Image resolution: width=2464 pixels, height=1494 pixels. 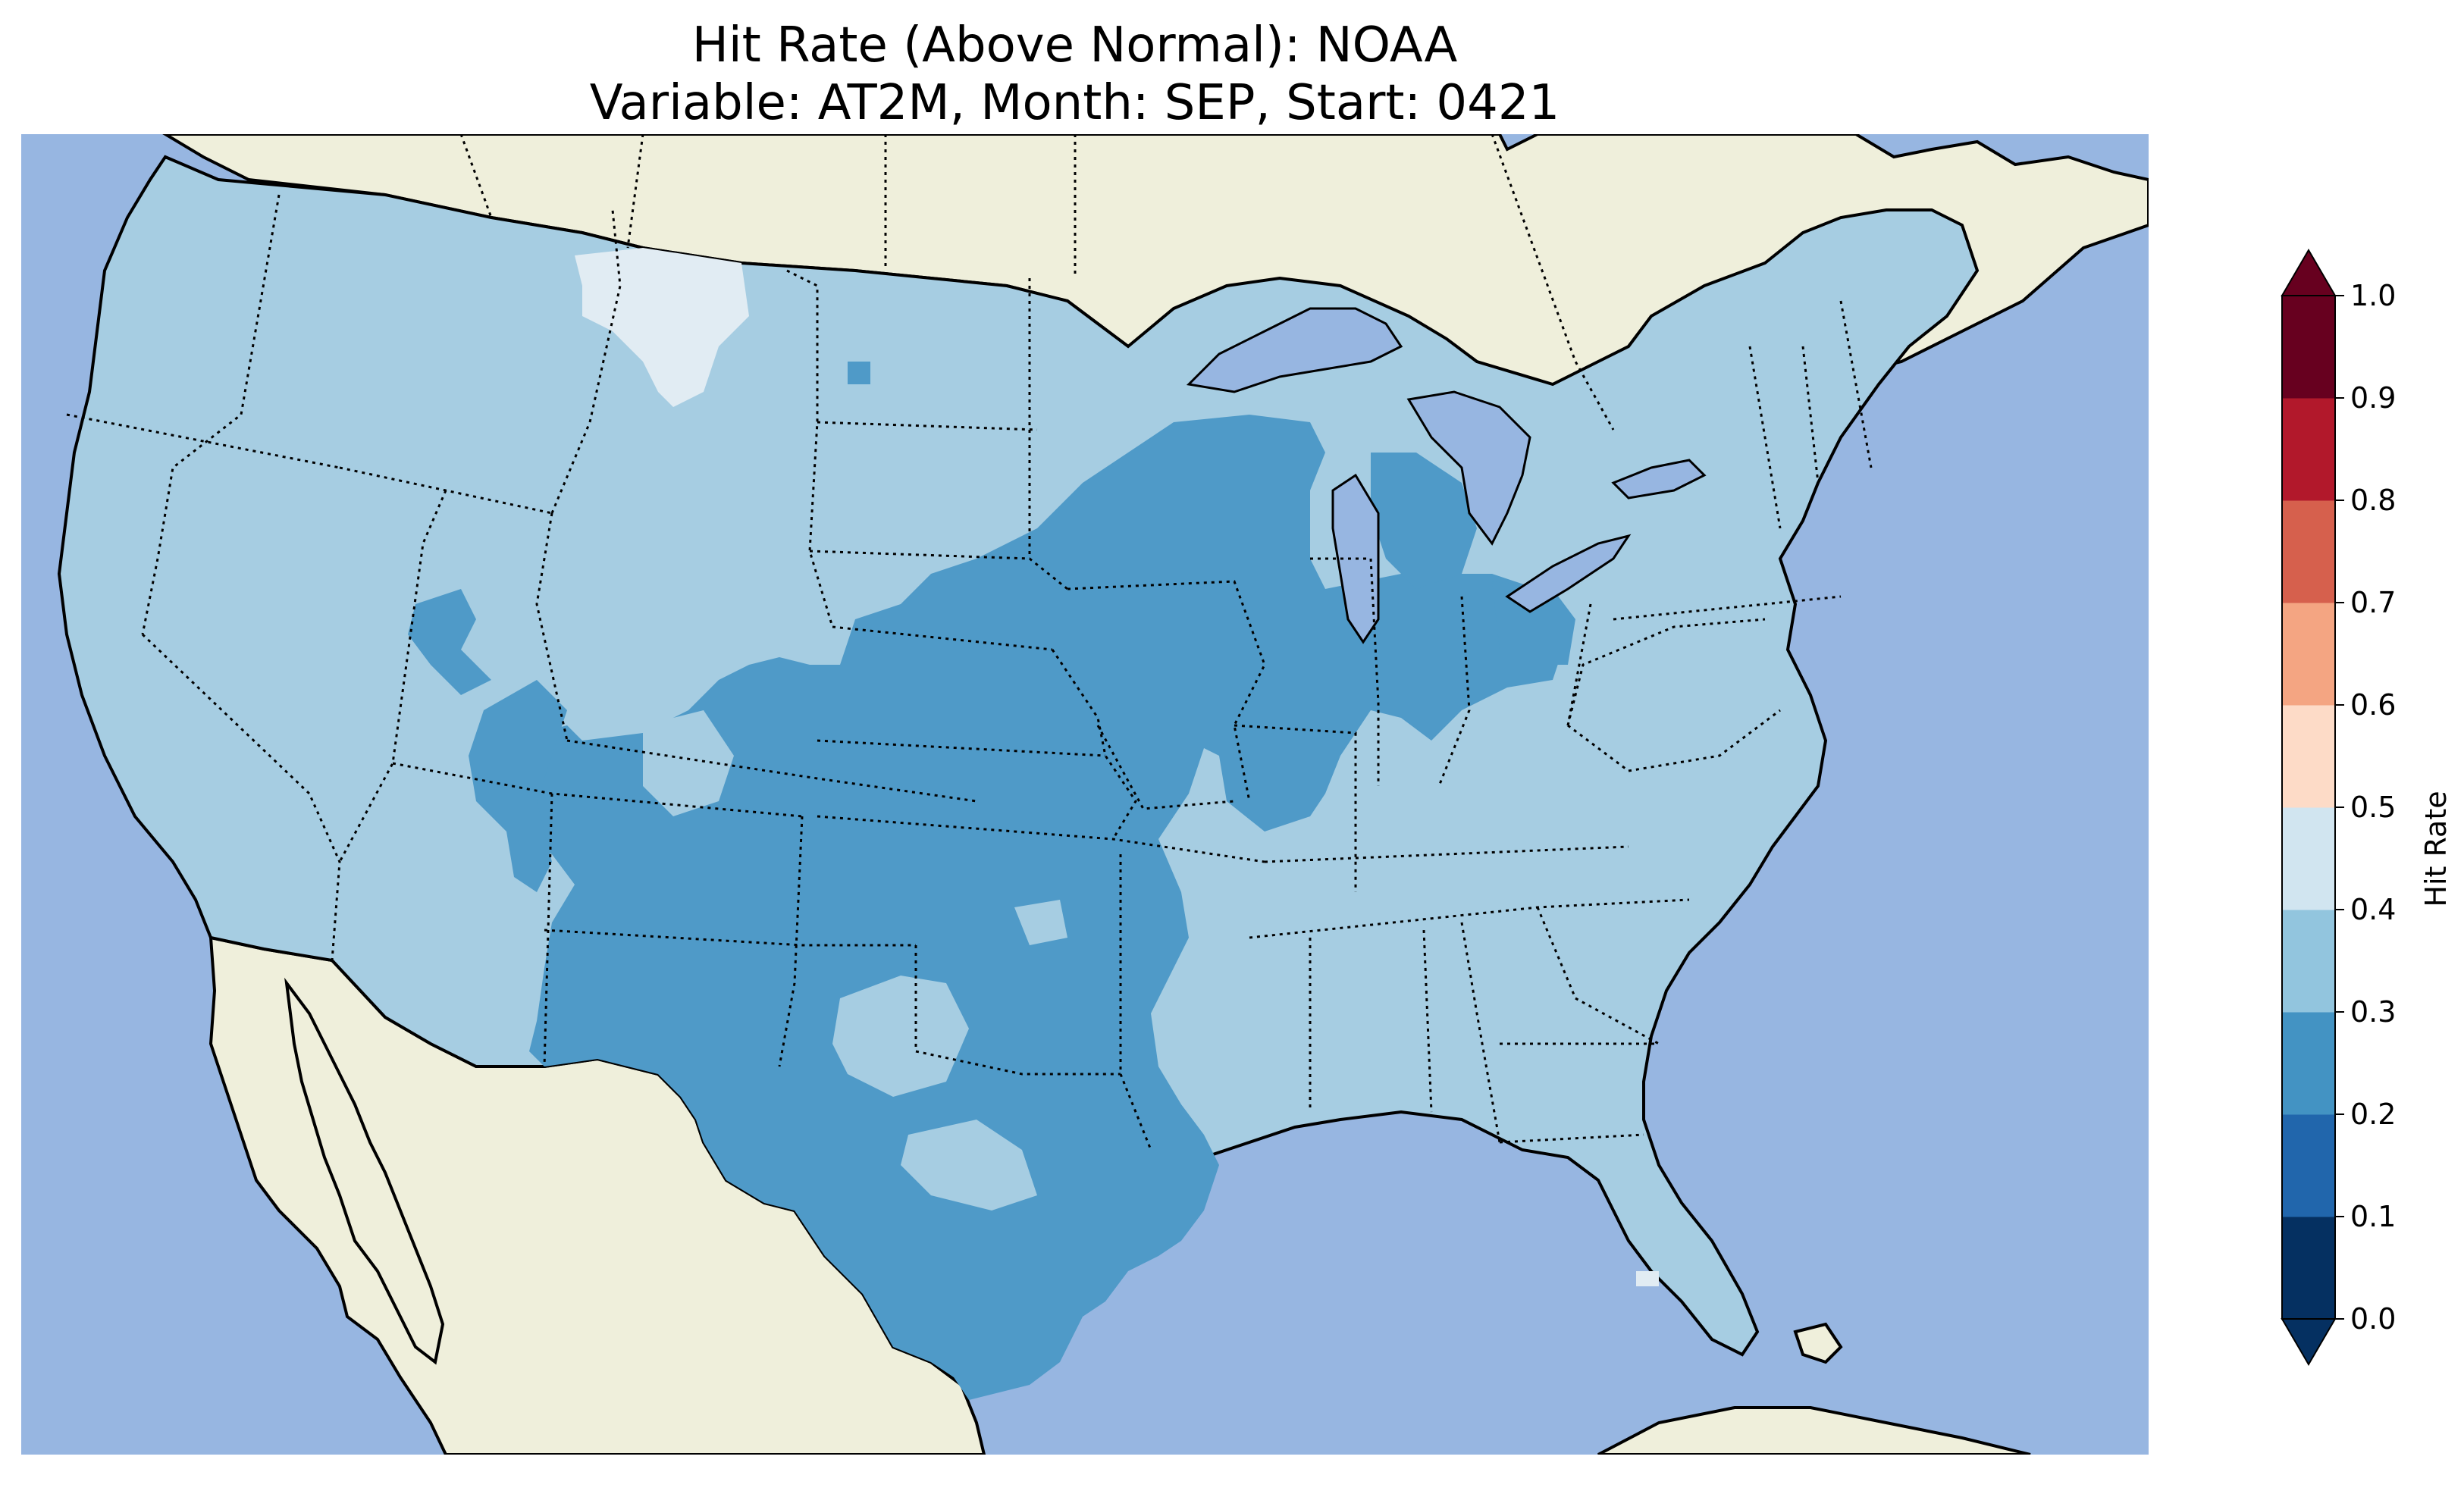 What do you see at coordinates (518, 786) in the screenshot?
I see `arizona-blob` at bounding box center [518, 786].